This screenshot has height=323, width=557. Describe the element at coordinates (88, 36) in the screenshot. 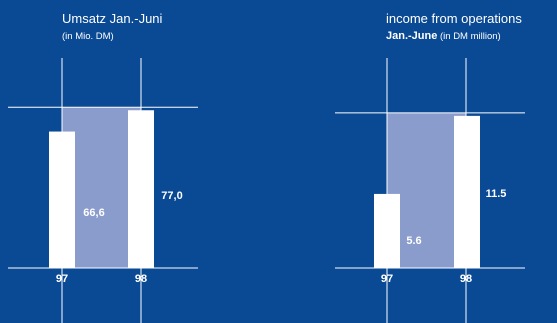

I see `chart-subtitle: (in Mio. DM)` at that location.